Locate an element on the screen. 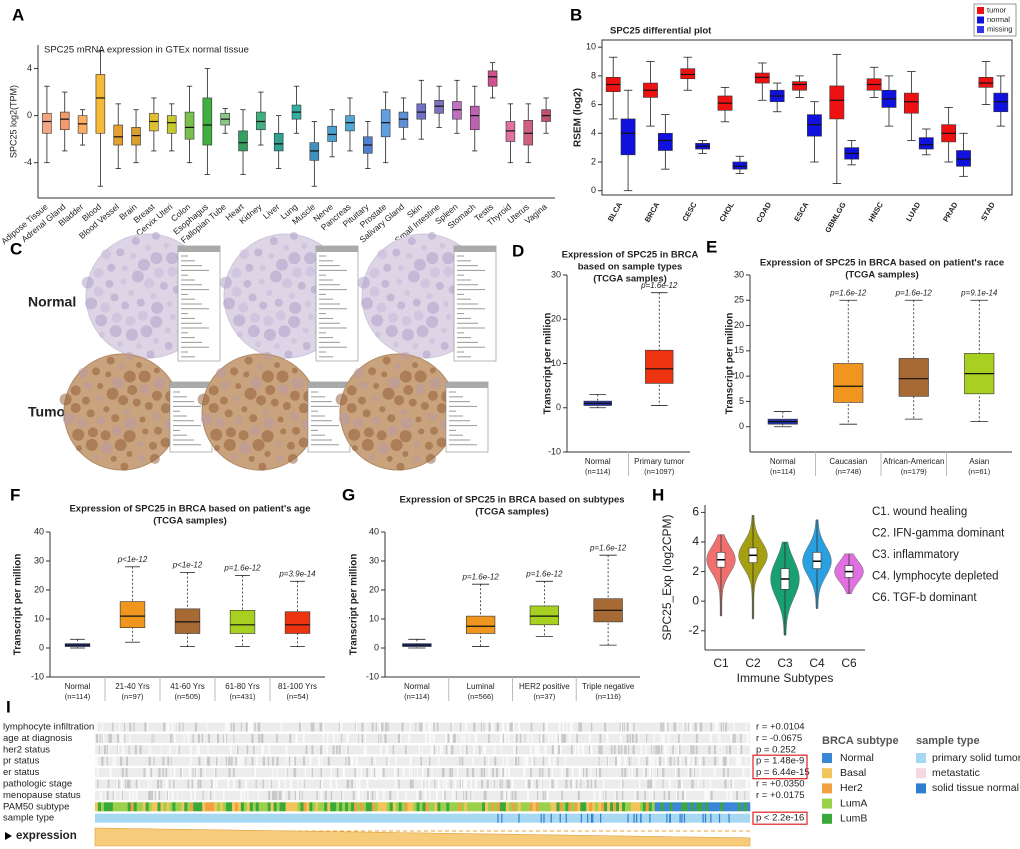 The image size is (1020, 849). track-stat: r = +0.0104 is located at coordinates (780, 727).